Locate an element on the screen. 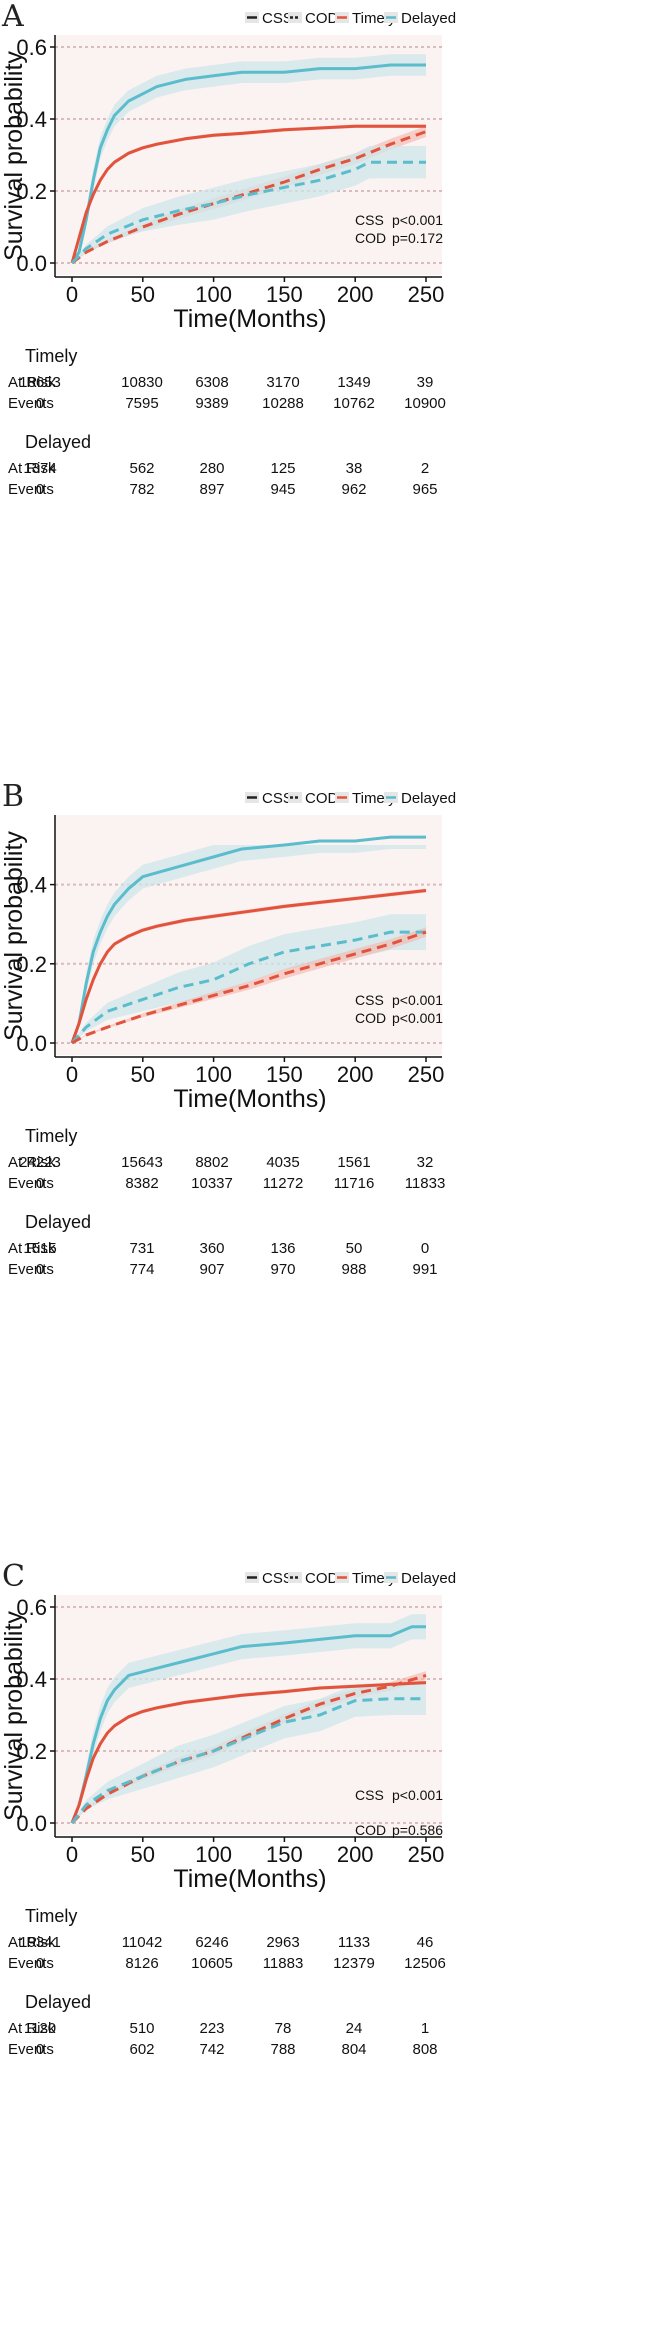  risk-cell-value: 223 is located at coordinates (211, 2028).